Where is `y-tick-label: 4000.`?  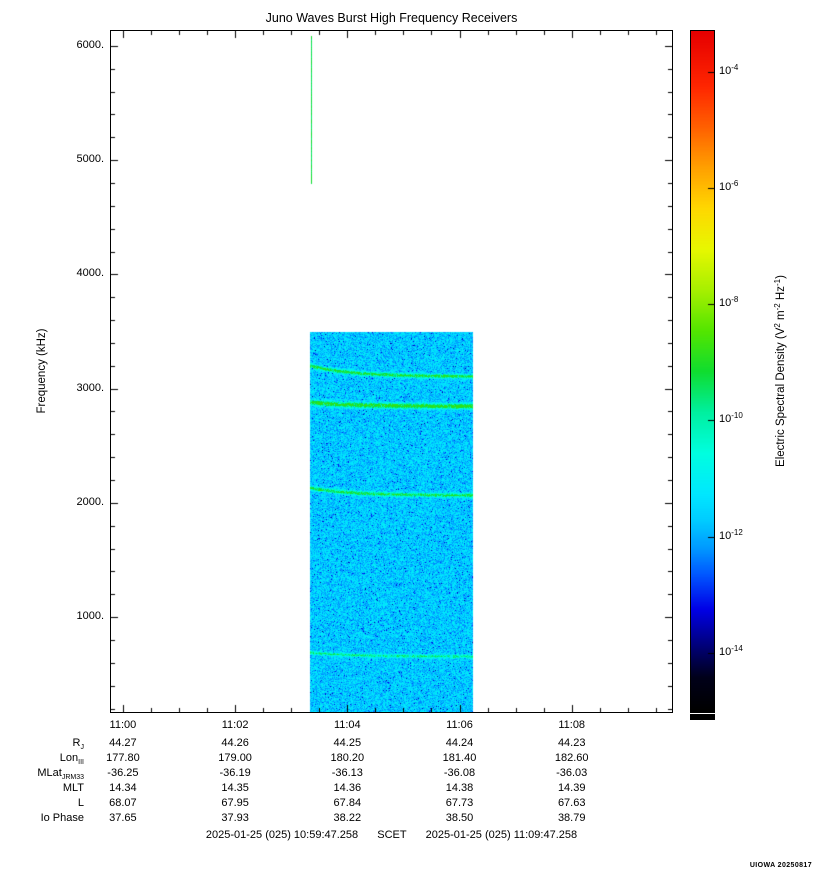 y-tick-label: 4000. is located at coordinates (90, 273).